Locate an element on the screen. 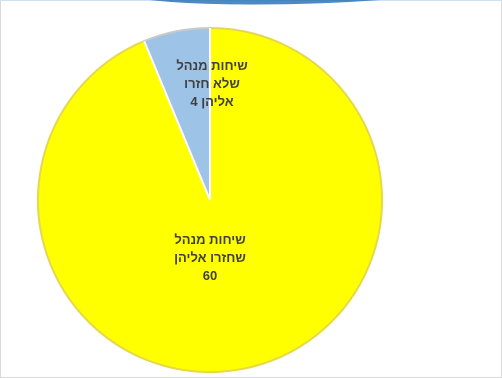 The image size is (502, 378). data-label-returned: שיחות מנהל שחזרו אליהן 60 is located at coordinates (210, 257).